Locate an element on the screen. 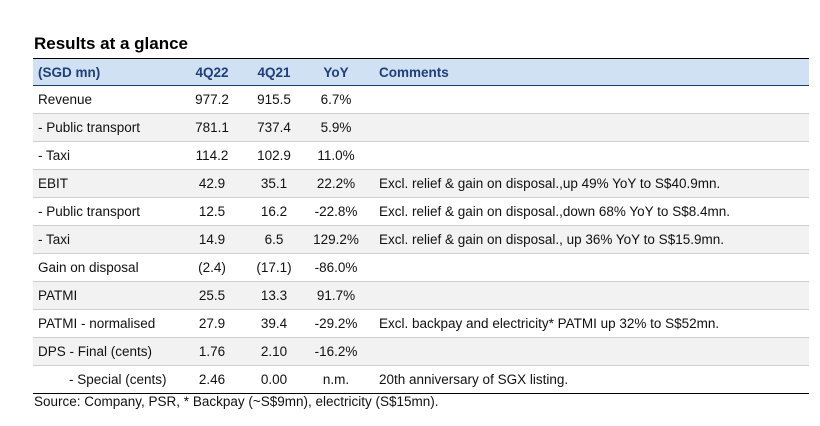  cell-4q21: 13.3 is located at coordinates (274, 295).